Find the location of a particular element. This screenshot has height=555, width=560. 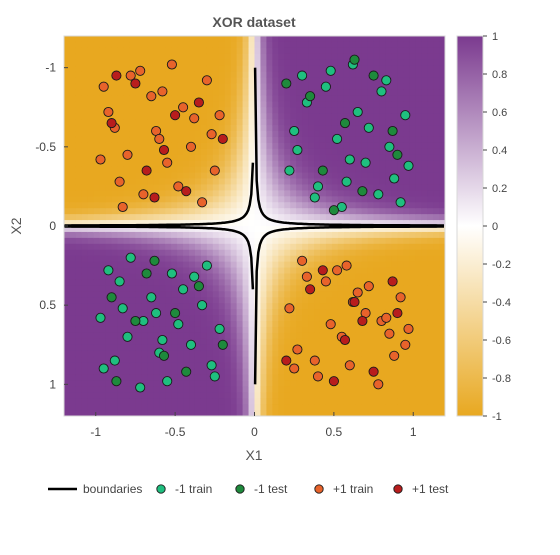

point-pos1-train is located at coordinates (202, 202).